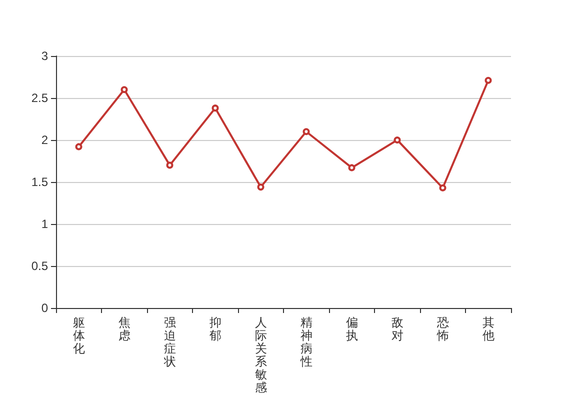 The width and height of the screenshot is (567, 400). Describe the element at coordinates (39, 182) in the screenshot. I see `y-tick-label: 1.5` at that location.